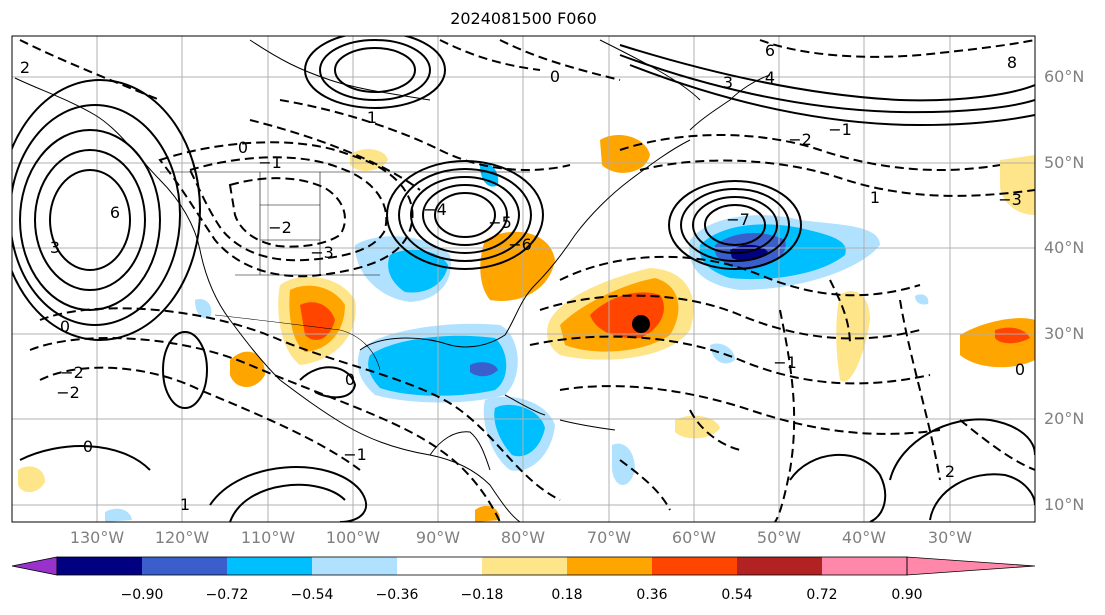 This screenshot has width=1105, height=615. Describe the element at coordinates (864, 537) in the screenshot. I see `lon-label-40w: 40°W` at that location.